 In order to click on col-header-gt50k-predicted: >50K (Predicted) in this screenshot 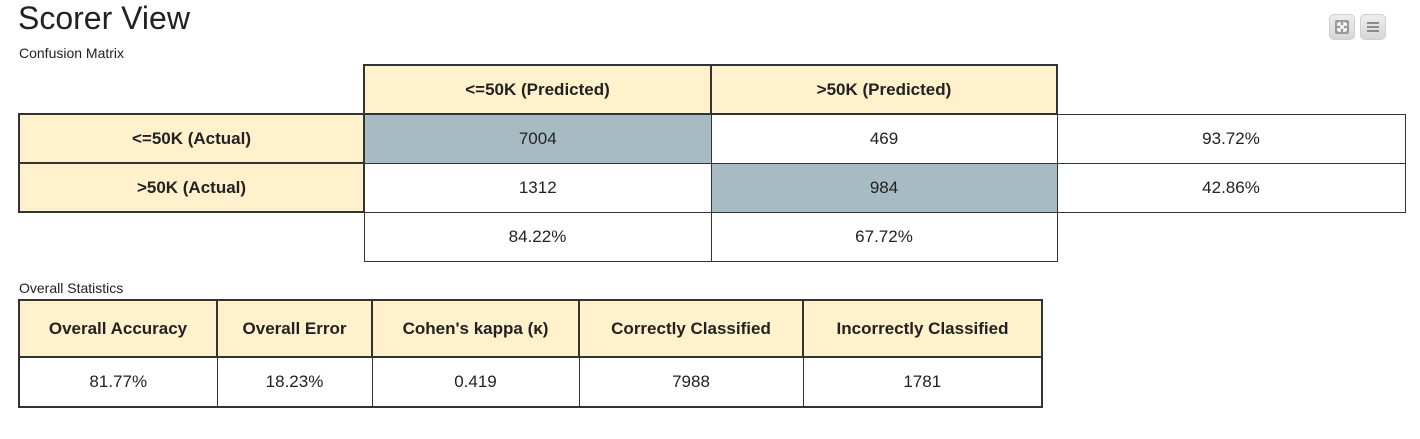, I will do `click(884, 89)`.